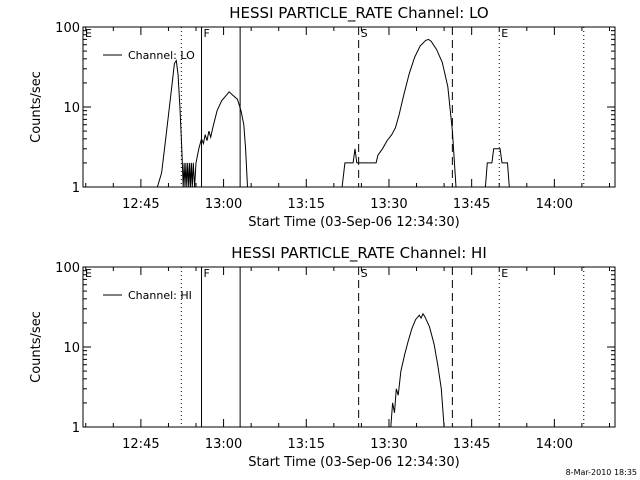  What do you see at coordinates (601, 472) in the screenshot?
I see `footer-timestamp: 8-Mar-2010 18:35` at bounding box center [601, 472].